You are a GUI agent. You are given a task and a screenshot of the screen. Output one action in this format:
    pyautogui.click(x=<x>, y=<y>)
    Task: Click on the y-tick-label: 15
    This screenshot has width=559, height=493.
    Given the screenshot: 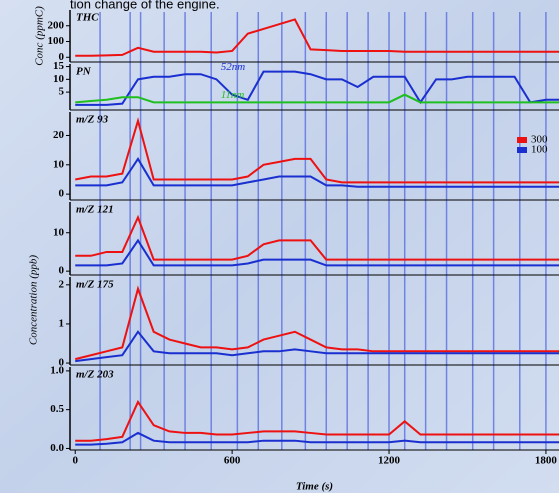 What is the action you would take?
    pyautogui.click(x=59, y=66)
    